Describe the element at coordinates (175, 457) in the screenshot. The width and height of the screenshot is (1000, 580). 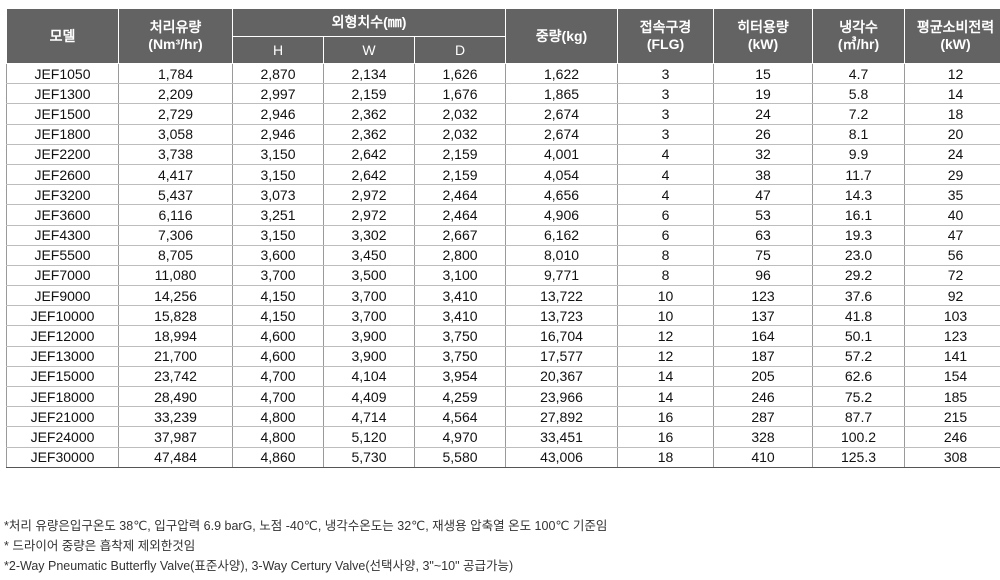
I see `cell-flow: 47,484` at that location.